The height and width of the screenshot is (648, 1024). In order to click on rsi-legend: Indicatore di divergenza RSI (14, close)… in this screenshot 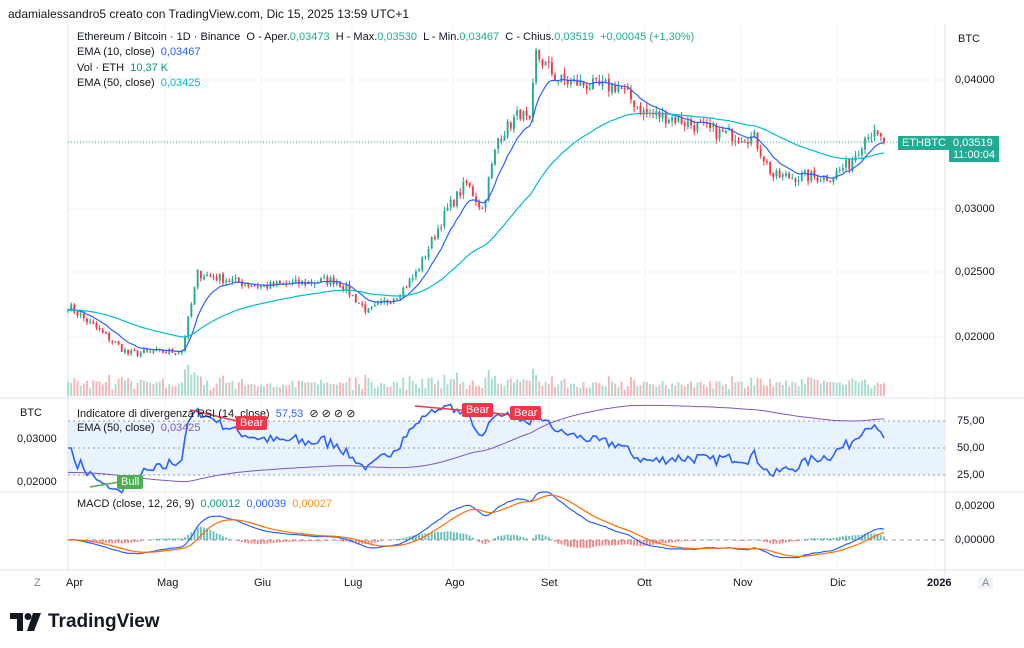, I will do `click(216, 413)`.